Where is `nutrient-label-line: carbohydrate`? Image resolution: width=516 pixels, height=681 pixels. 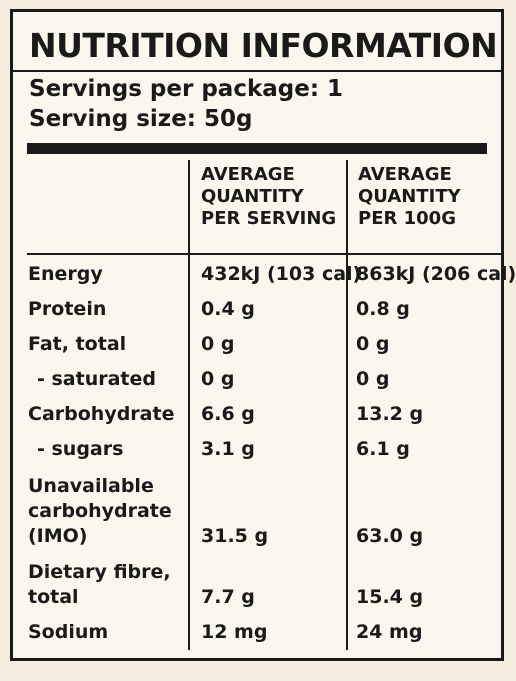
nutrient-label-line: carbohydrate is located at coordinates (100, 511).